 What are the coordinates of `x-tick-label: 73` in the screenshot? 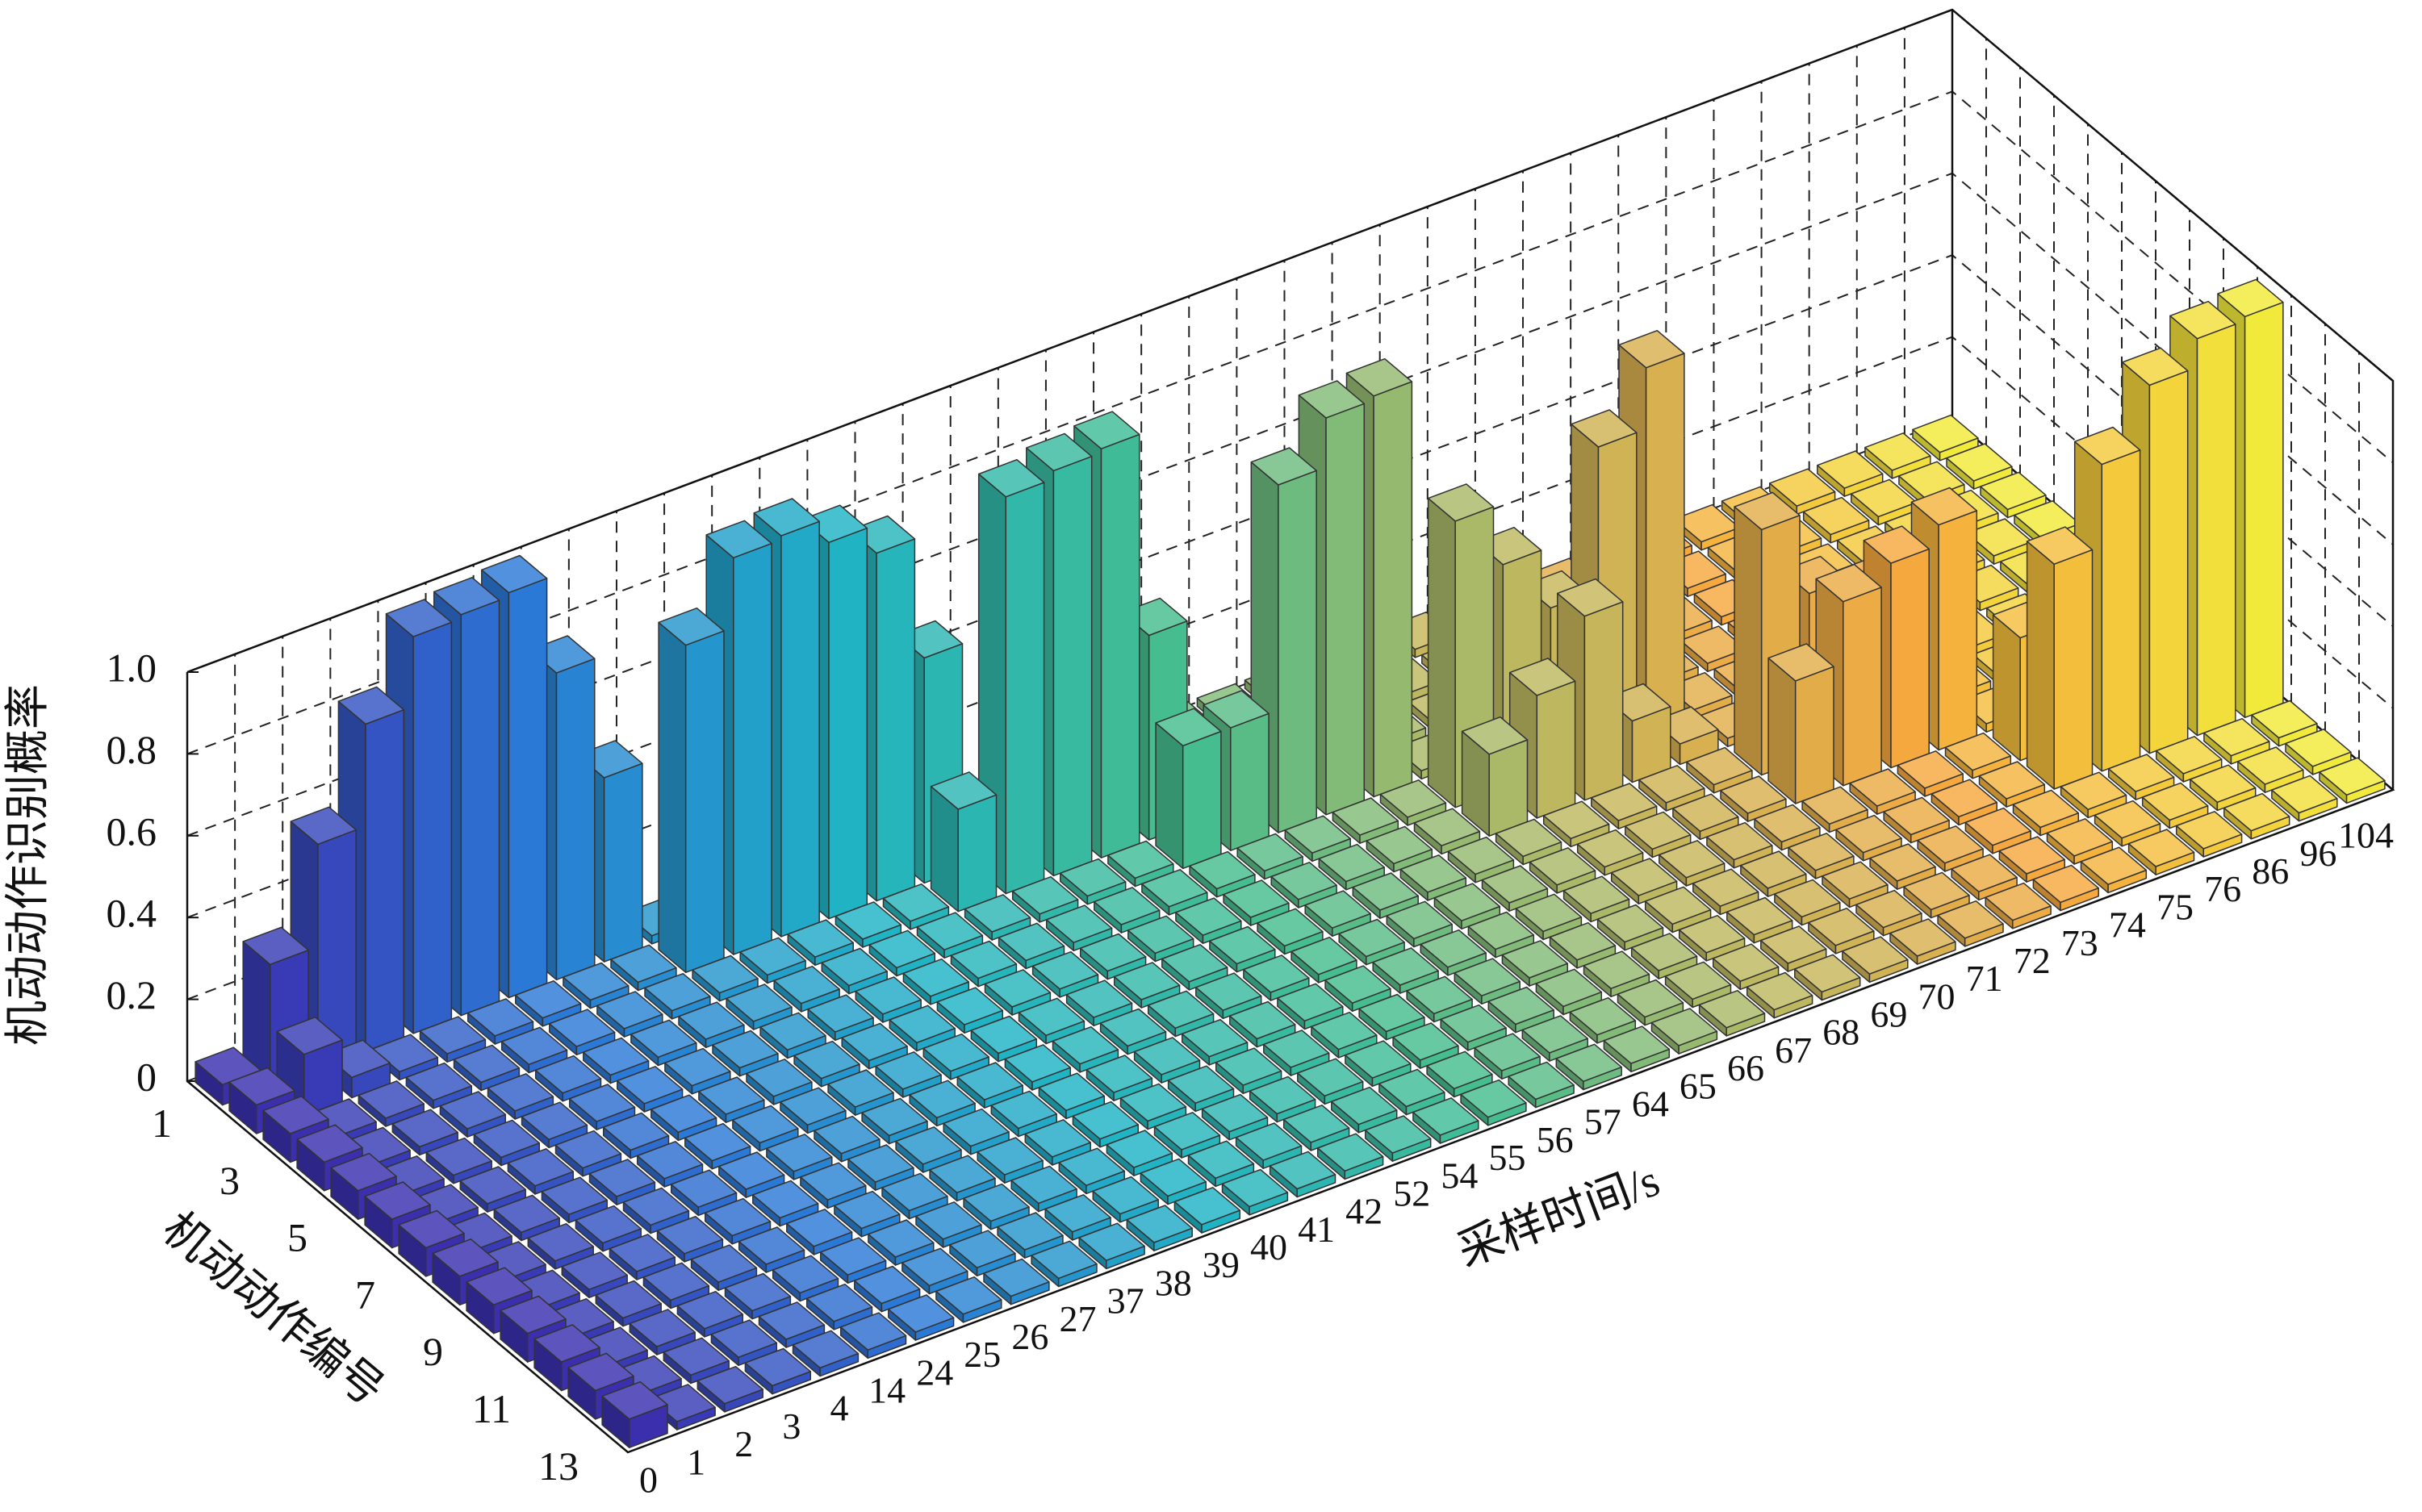 It's located at (2079, 942).